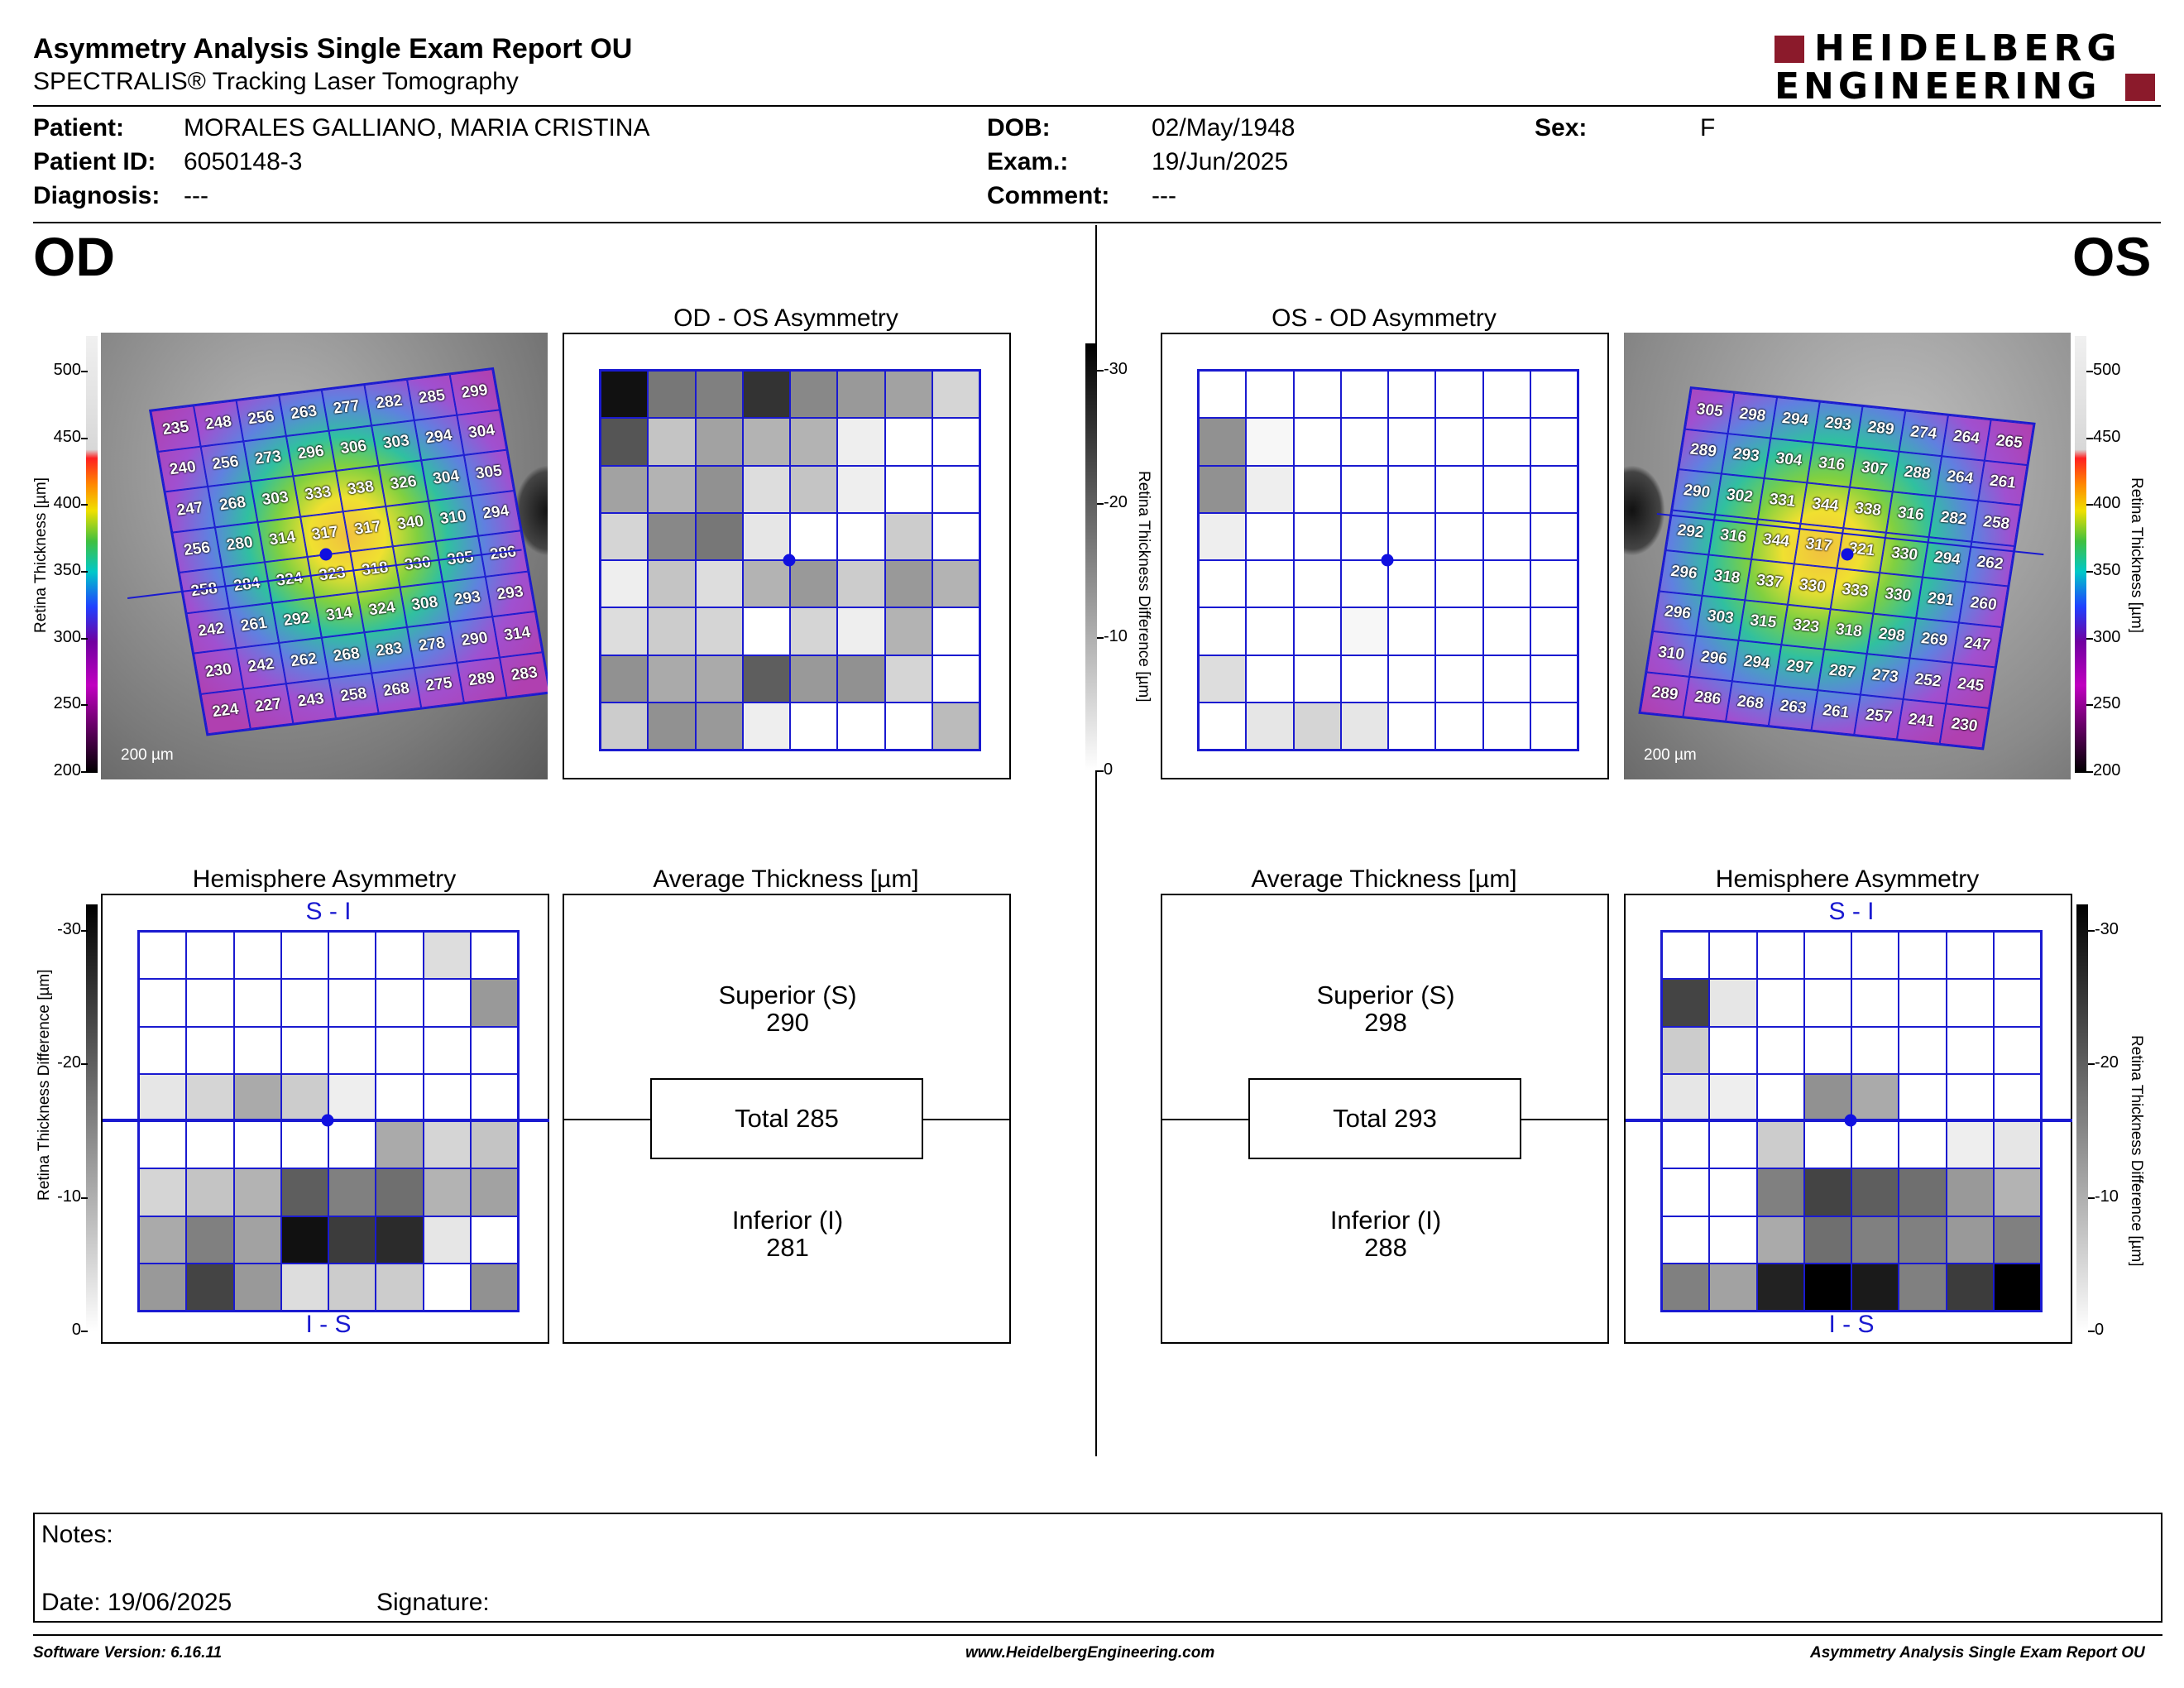  I want to click on os-thickness-value: 337, so click(1769, 582).